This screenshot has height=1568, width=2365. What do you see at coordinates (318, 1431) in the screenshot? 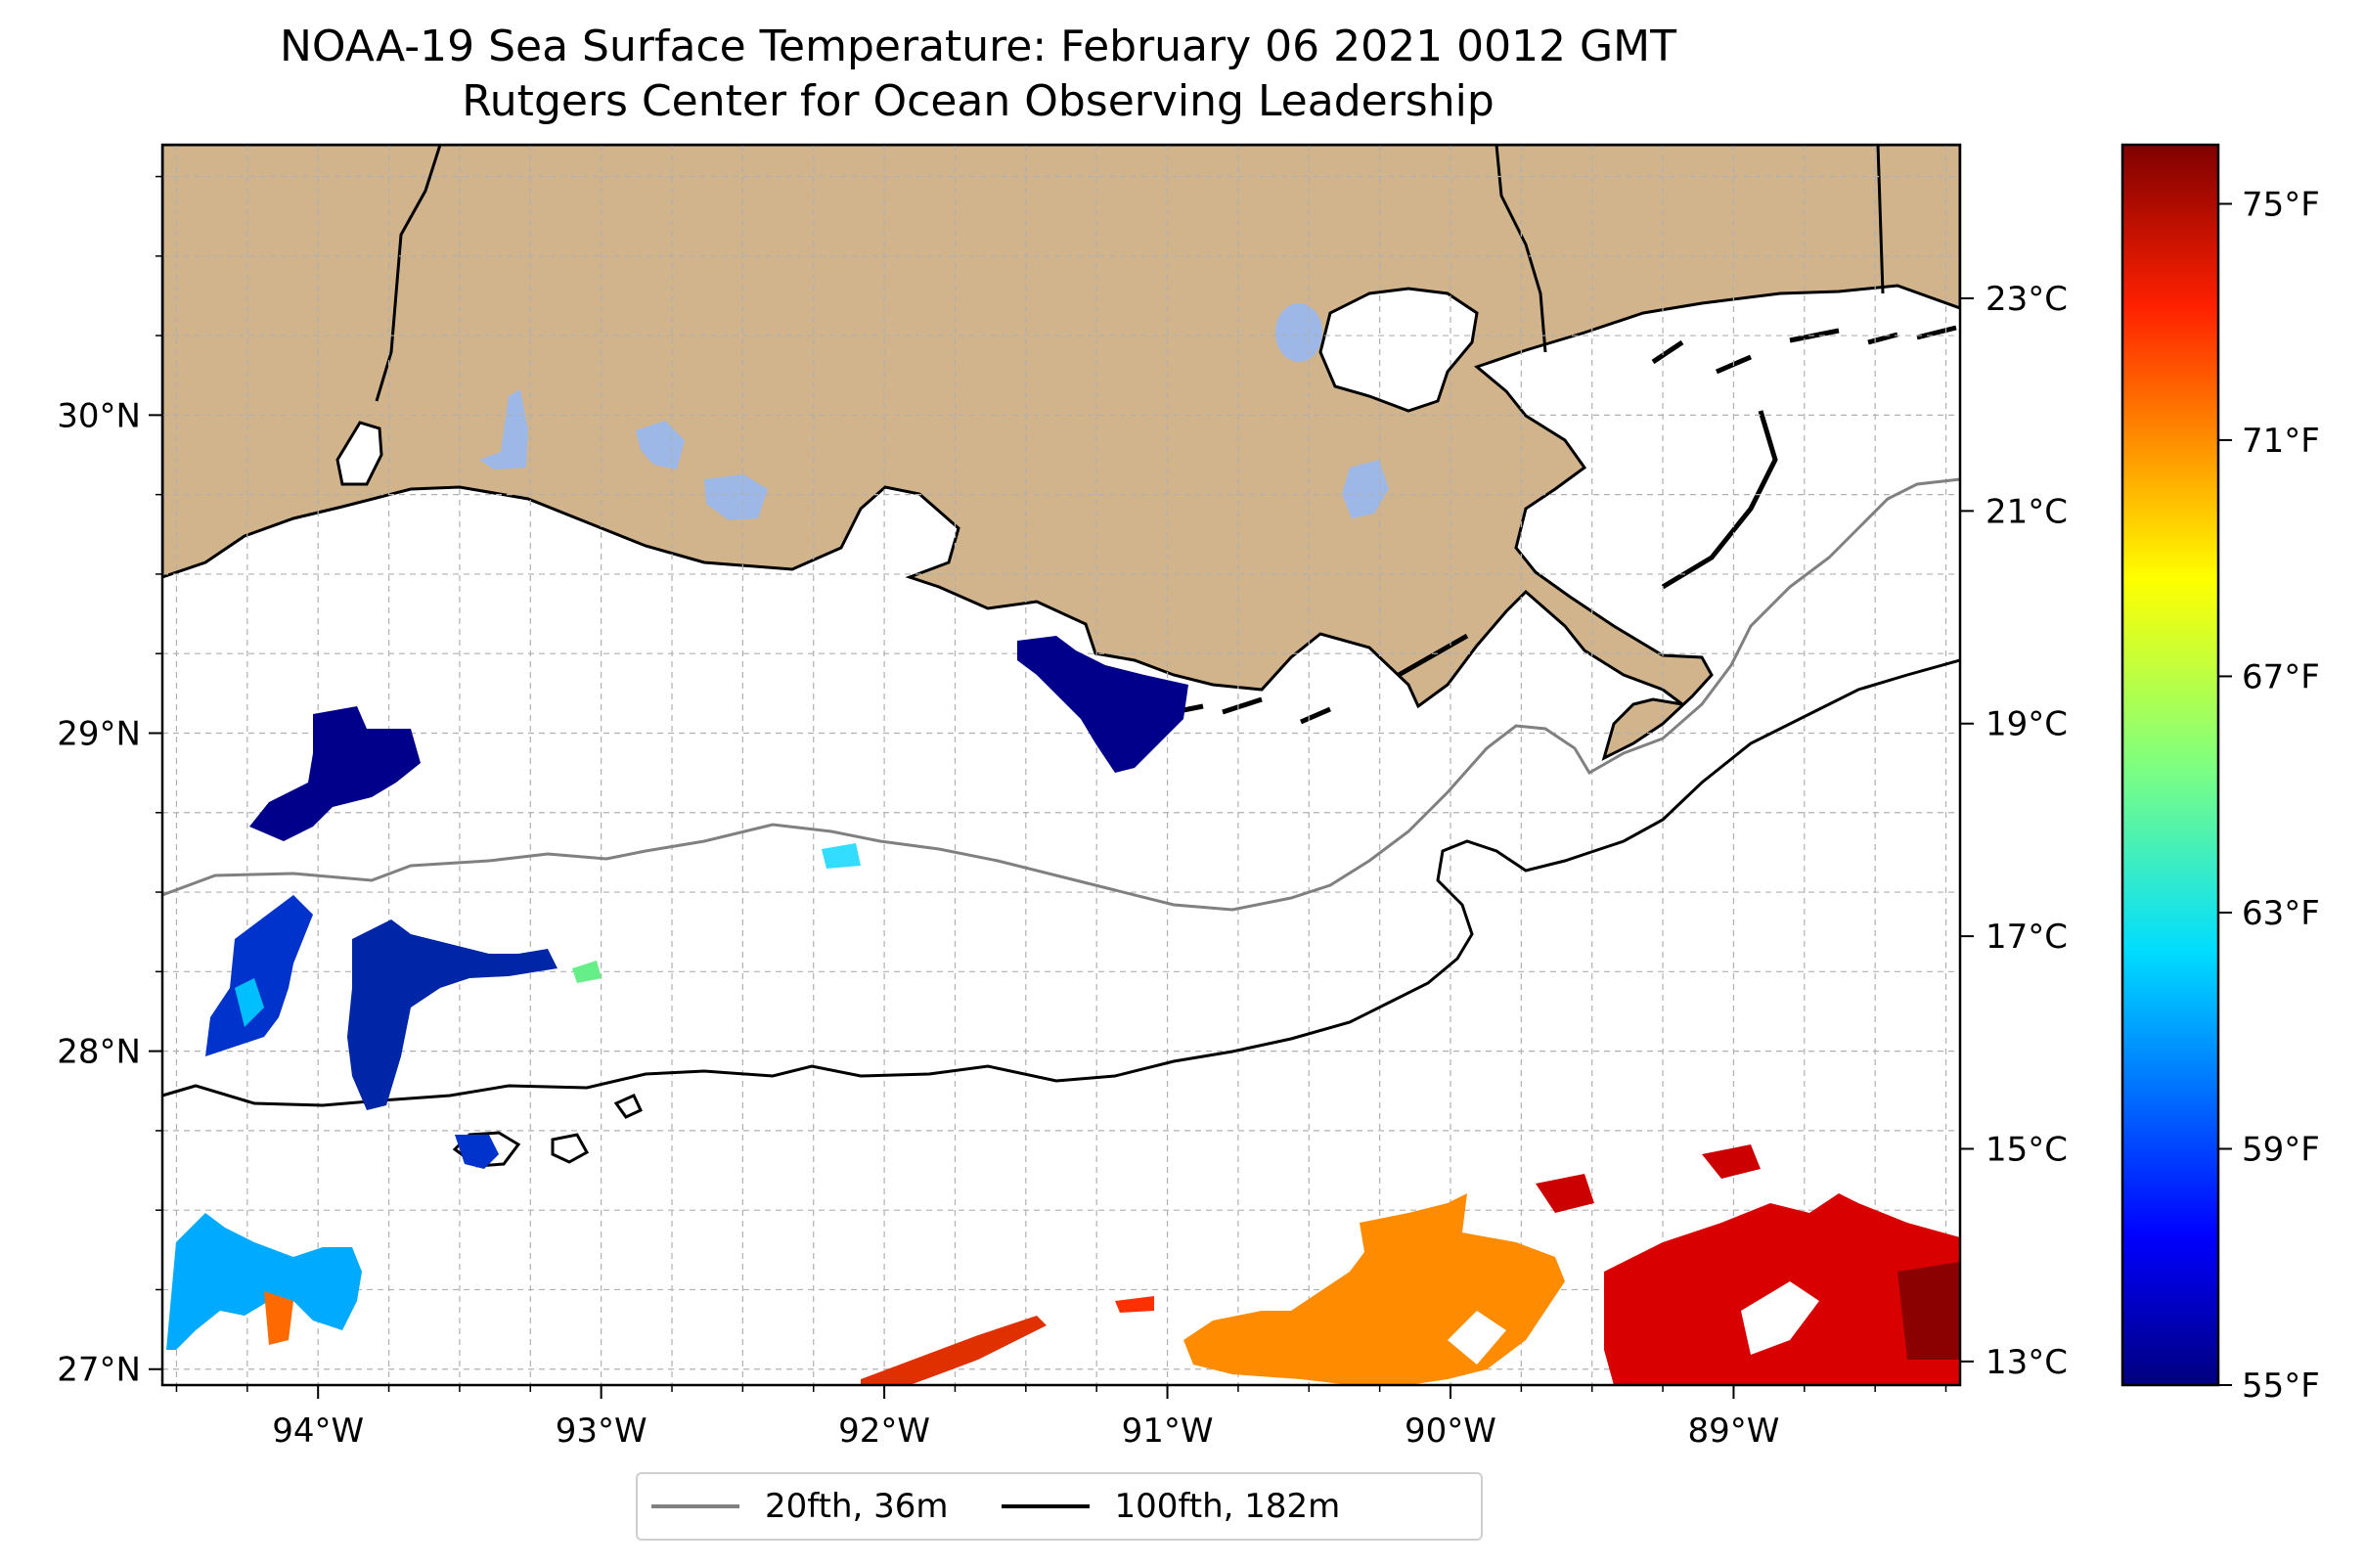
I see `tick-label-lon: 94°W` at bounding box center [318, 1431].